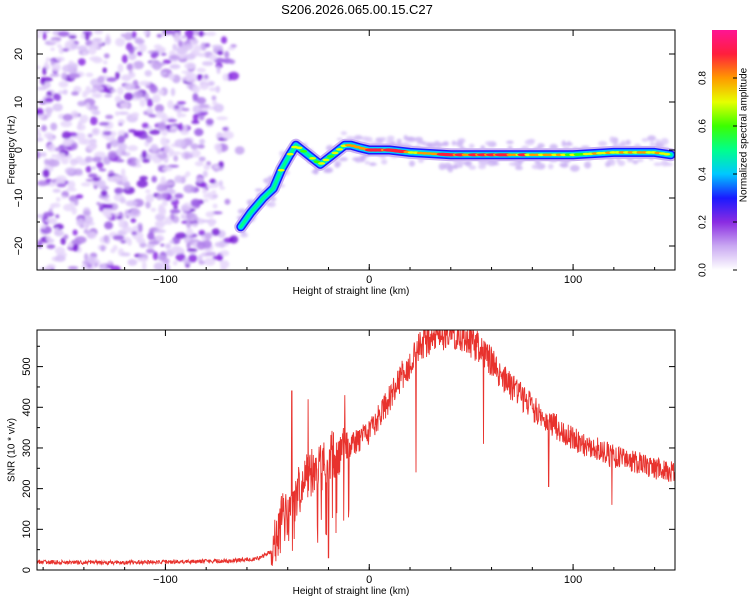 This screenshot has height=605, width=750. What do you see at coordinates (165, 580) in the screenshot?
I see `snr-xtick-label: −100` at bounding box center [165, 580].